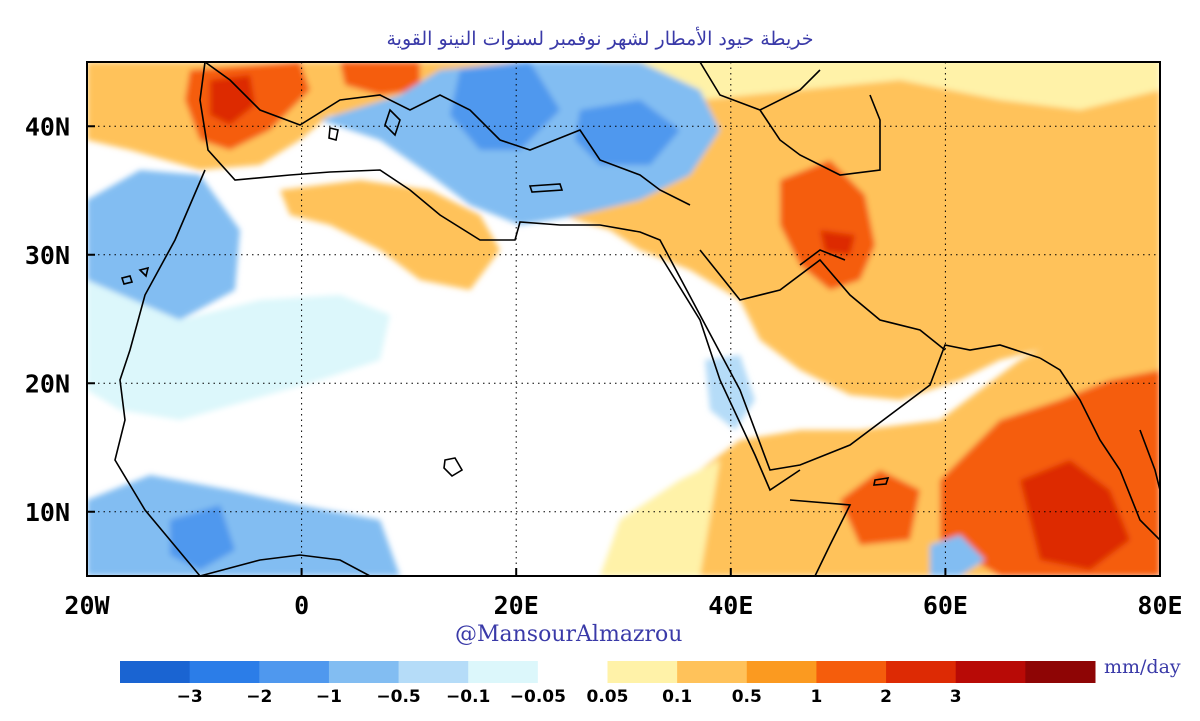 This screenshot has height=721, width=1200. I want to click on shade-dry-eastafrica, so click(957, 555).